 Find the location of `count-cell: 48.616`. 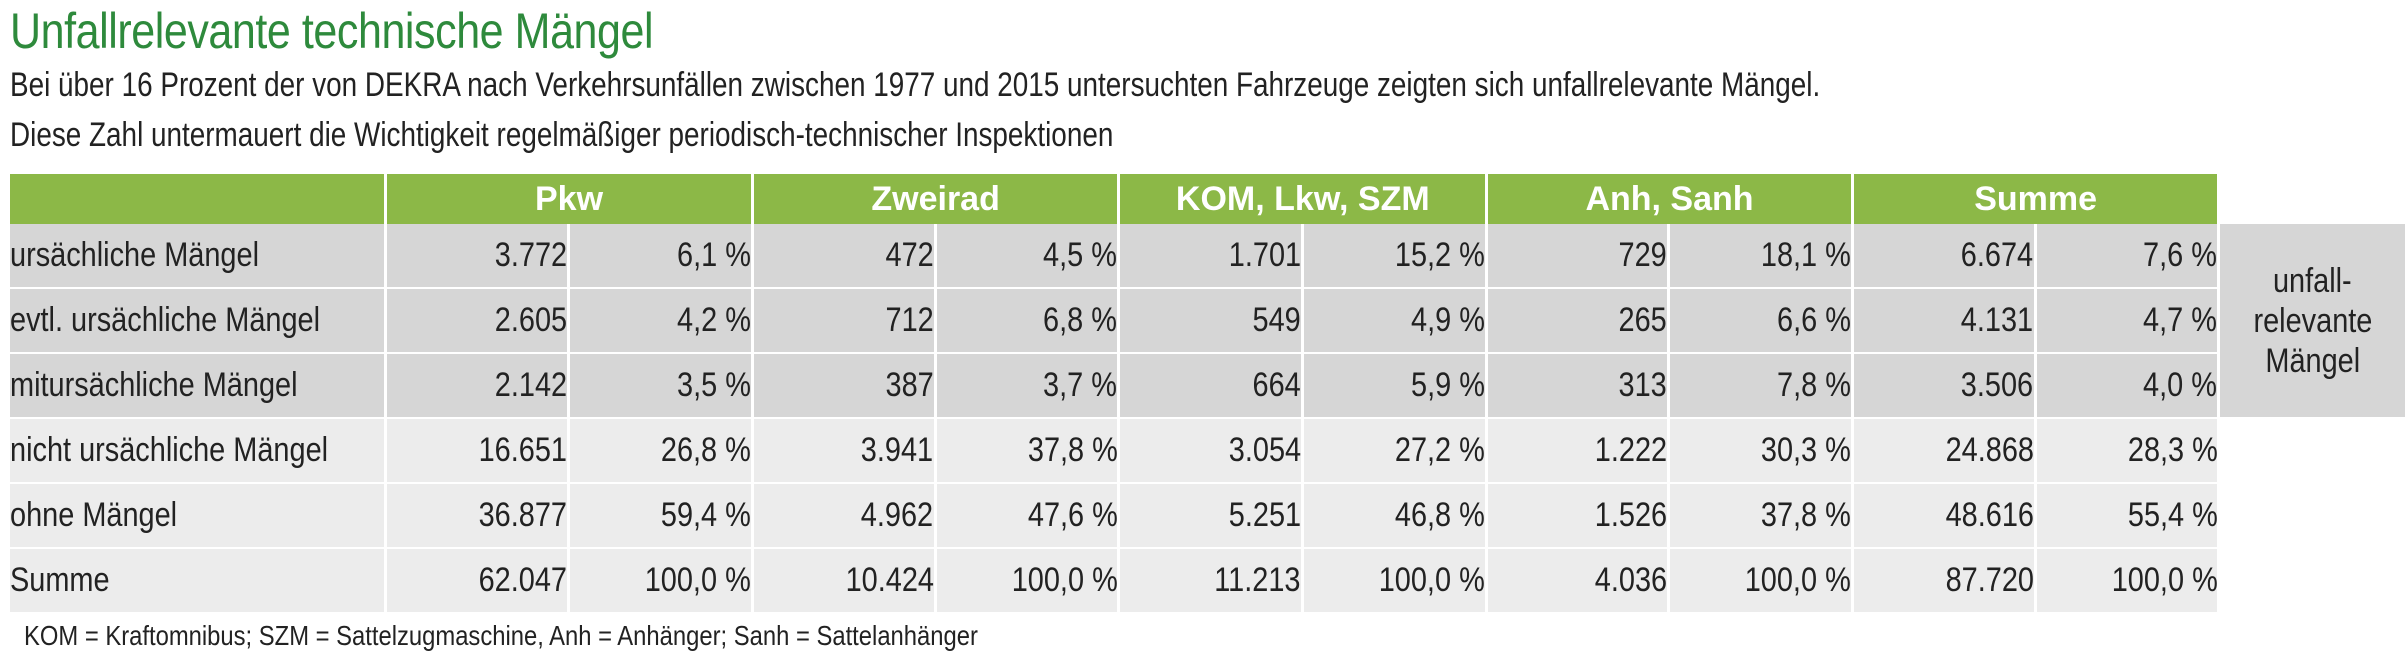

count-cell: 48.616 is located at coordinates (1944, 516).